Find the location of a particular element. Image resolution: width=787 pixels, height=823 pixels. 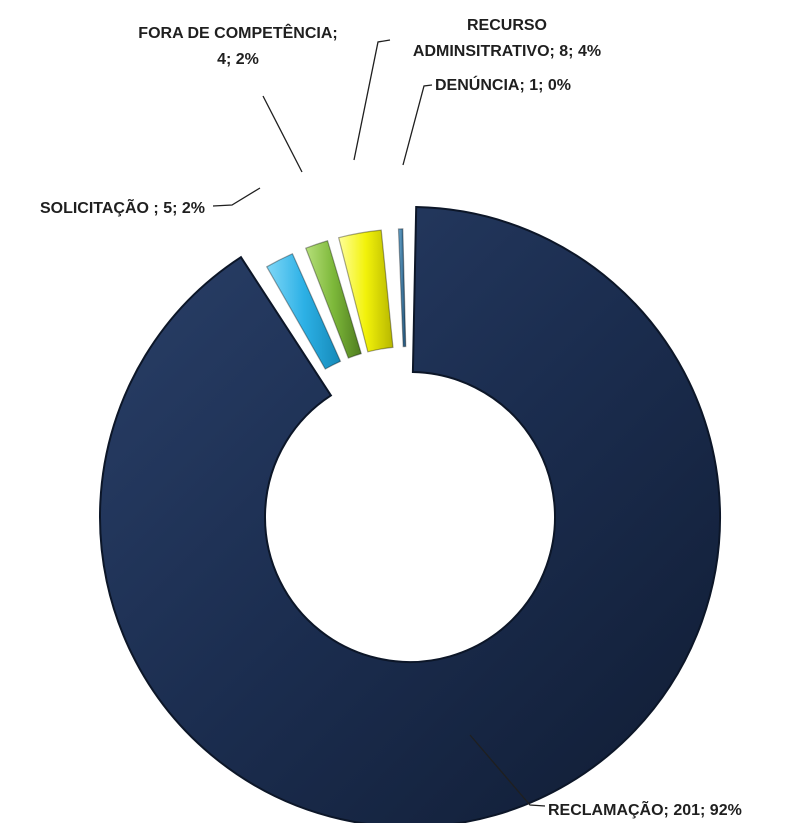

slice-fora-de-competencia is located at coordinates (333, 299).